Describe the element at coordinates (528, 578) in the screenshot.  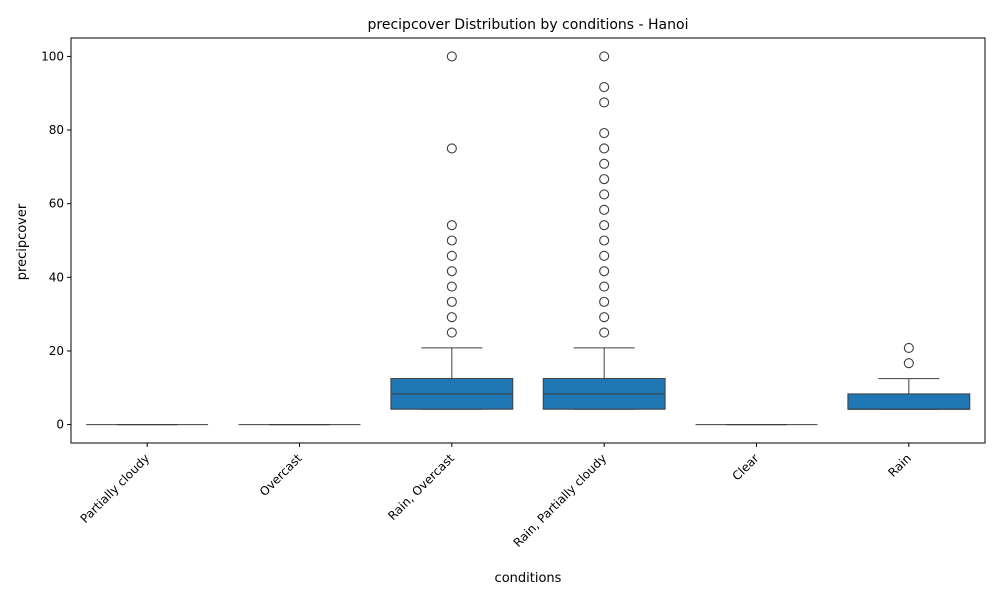
I see `x-axis-label: conditions` at that location.